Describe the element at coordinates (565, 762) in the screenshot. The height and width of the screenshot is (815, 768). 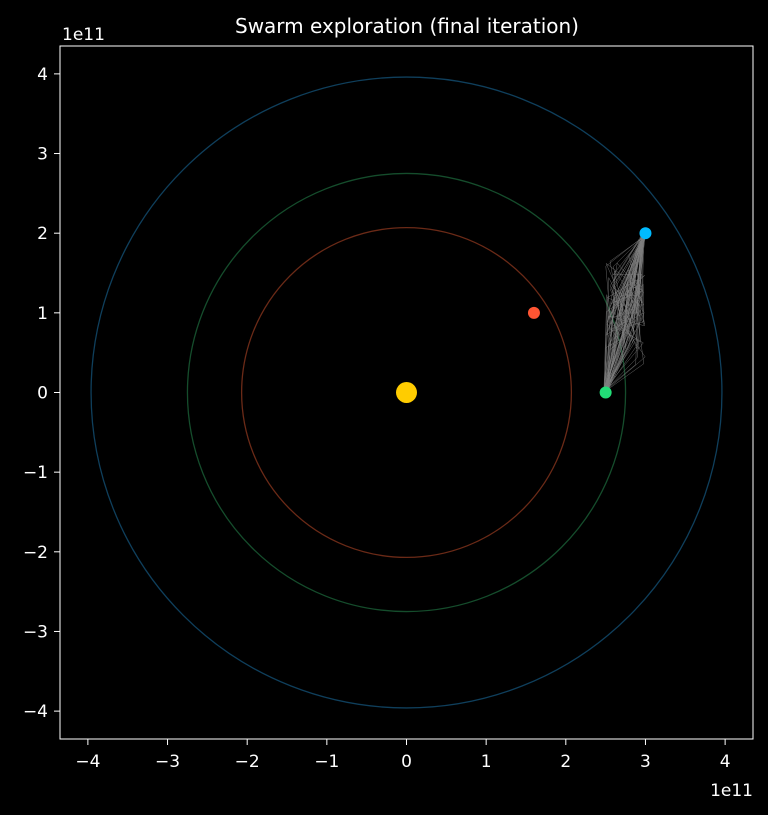
I see `x-tick-label: 2` at that location.